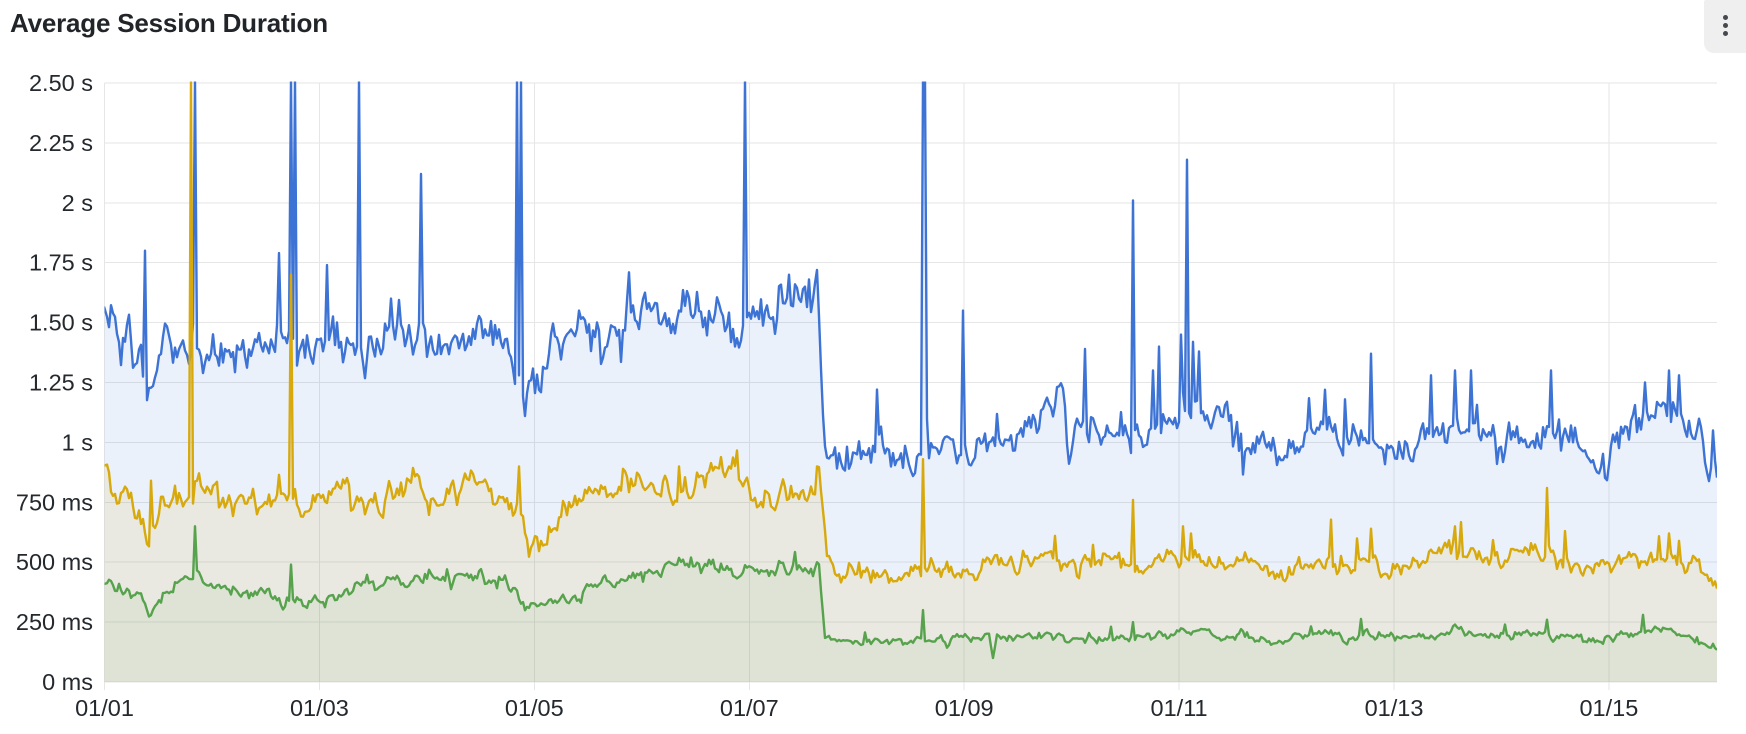  What do you see at coordinates (319, 708) in the screenshot?
I see `svg-text: 01/03` at bounding box center [319, 708].